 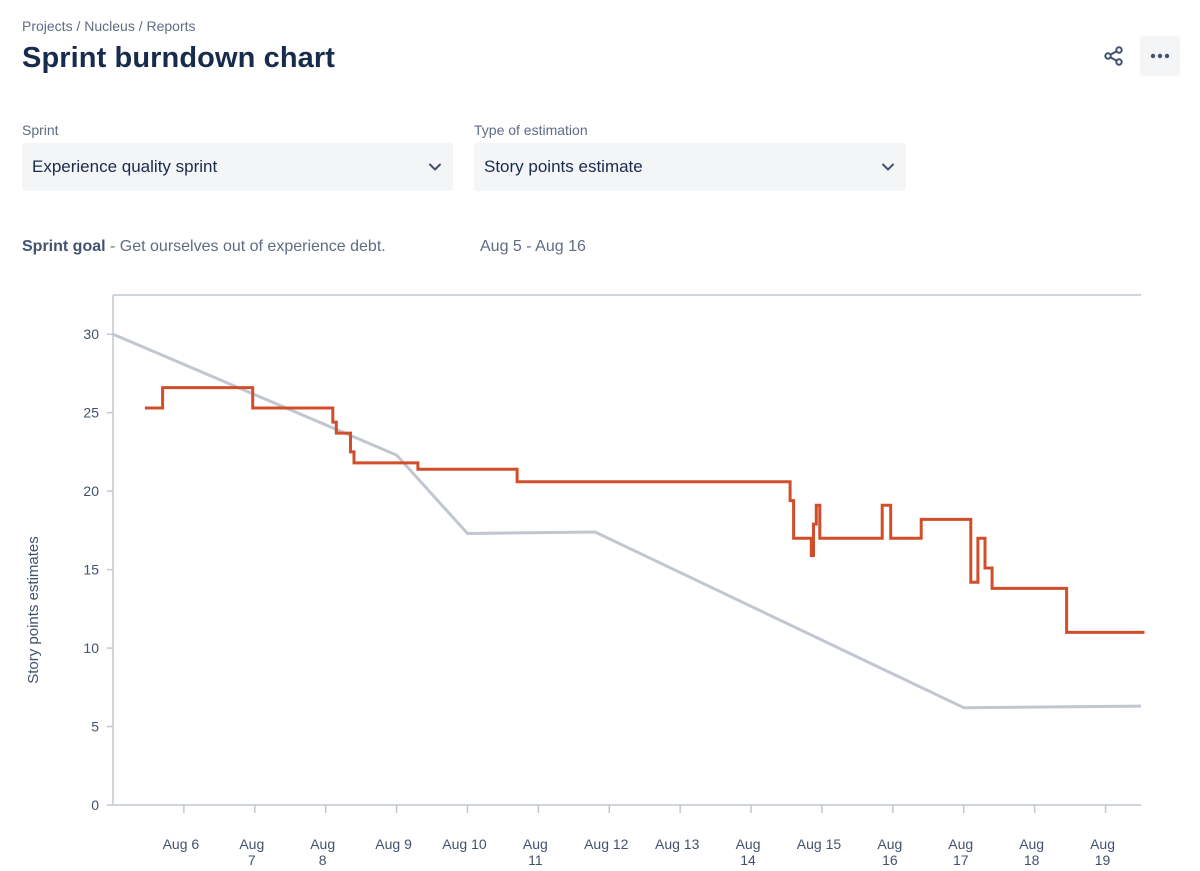 What do you see at coordinates (91, 491) in the screenshot?
I see `y-tick-label: 20` at bounding box center [91, 491].